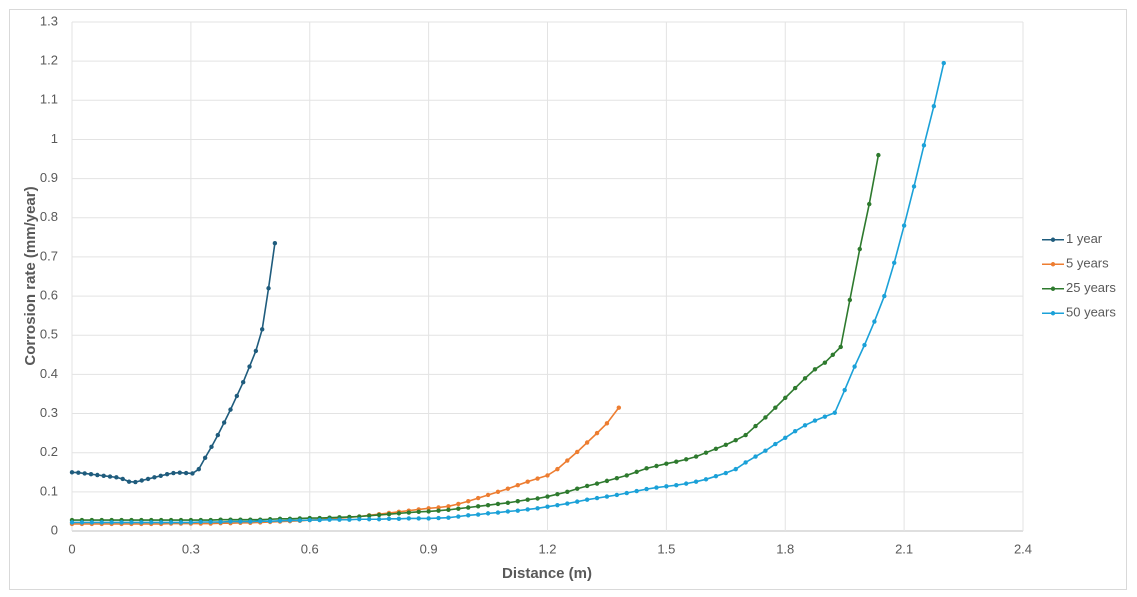 Image resolution: width=1137 pixels, height=597 pixels. I want to click on y-tick-label: 0.1, so click(49, 490).